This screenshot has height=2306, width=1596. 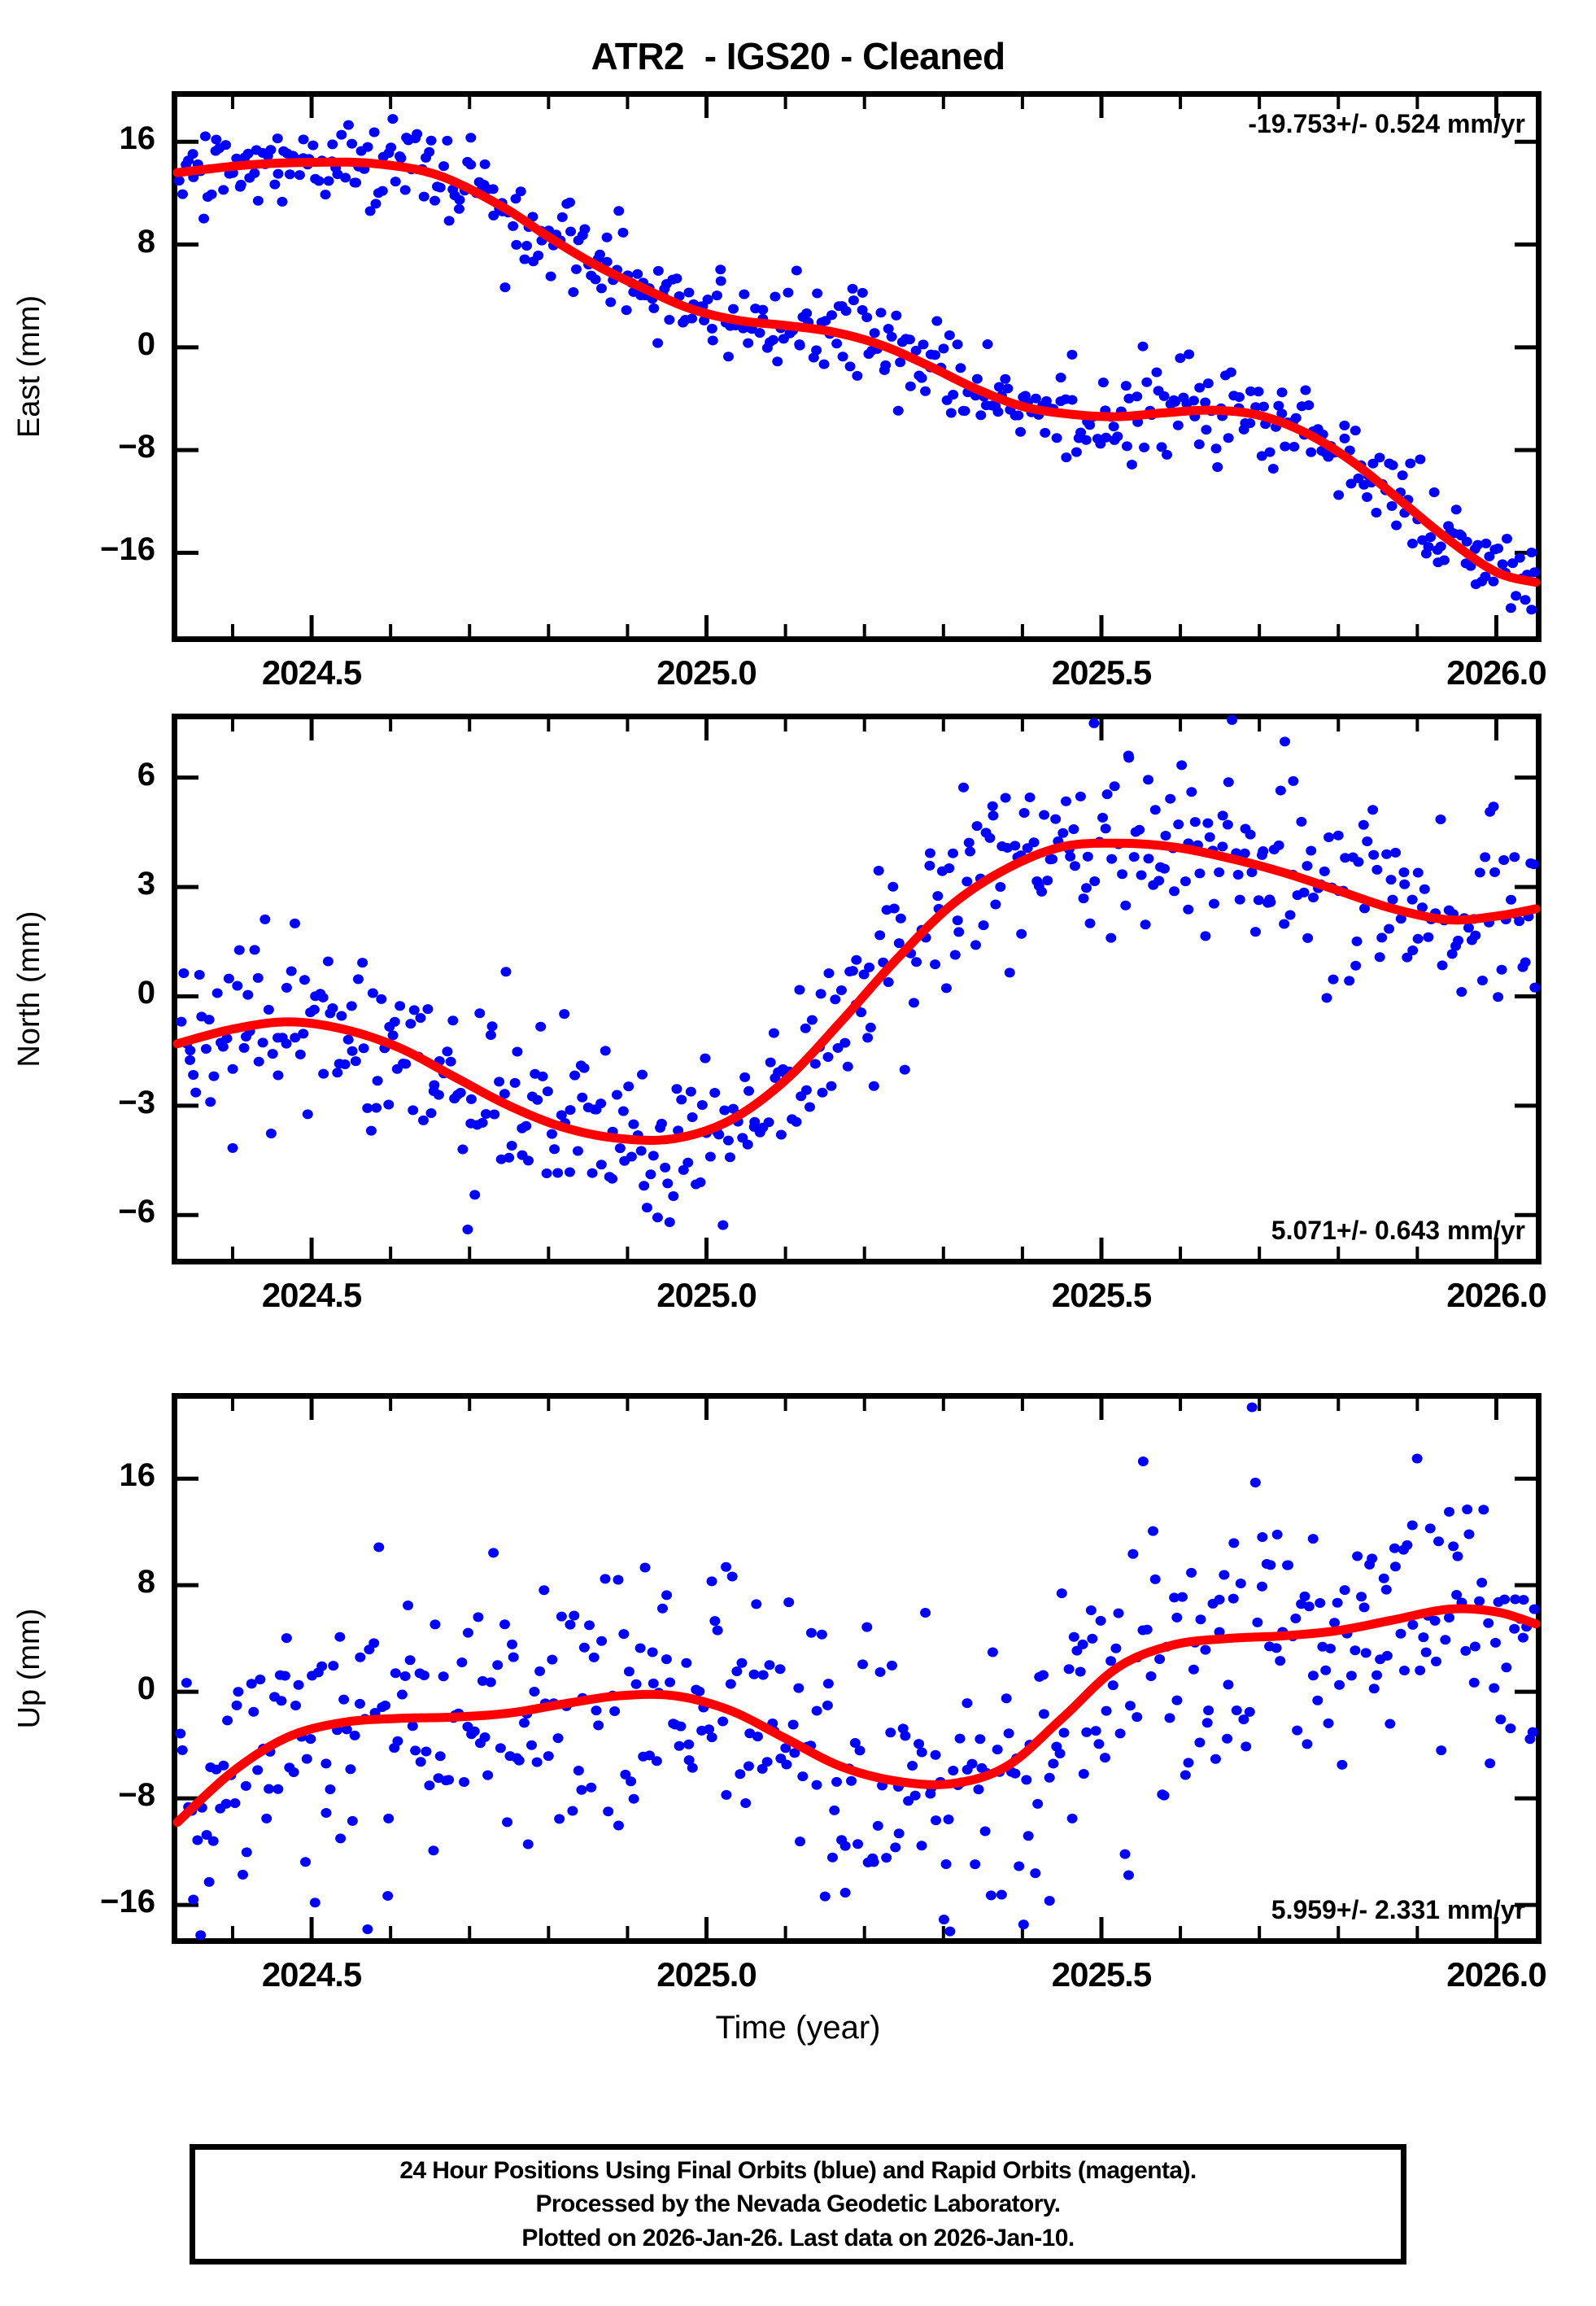 What do you see at coordinates (1398, 1909) in the screenshot?
I see `rate-annotation: 5.959+/- 2.331 mm/yr` at bounding box center [1398, 1909].